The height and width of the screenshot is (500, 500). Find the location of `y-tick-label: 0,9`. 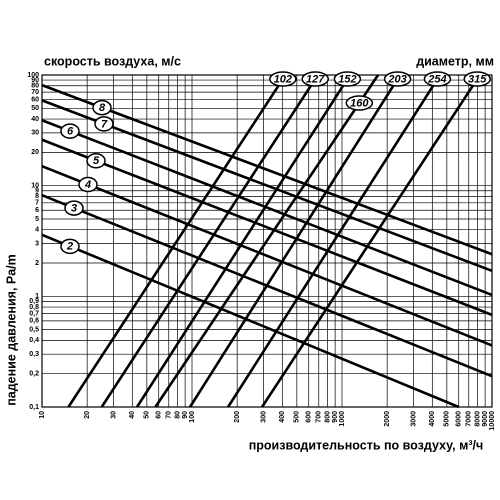

y-tick-label: 0,9 is located at coordinates (34, 301).